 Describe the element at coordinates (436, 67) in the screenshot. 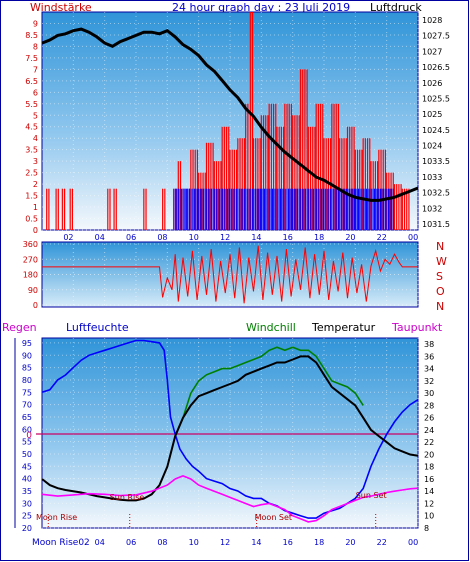

I see `y-tick-label: 1026.5` at that location.